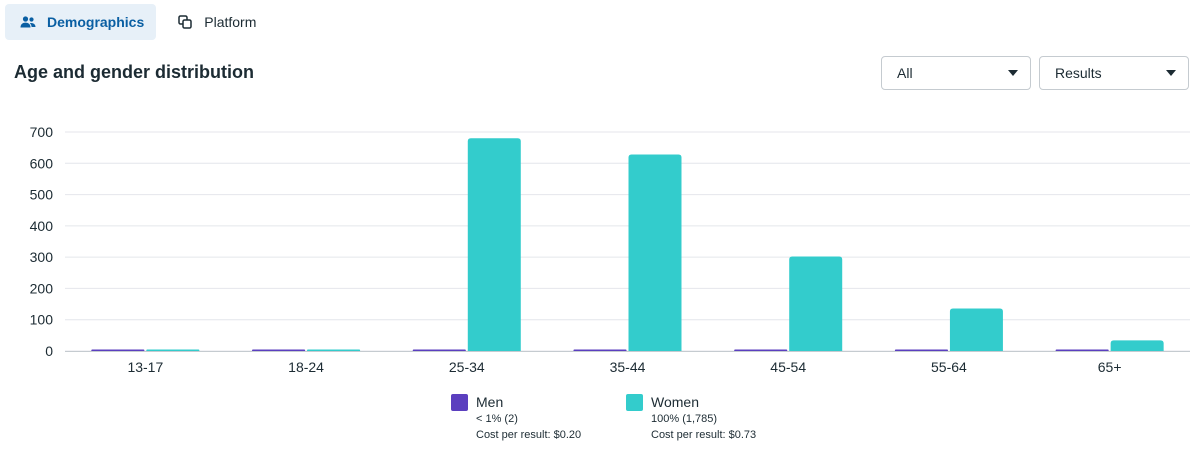 The image size is (1200, 451). Describe the element at coordinates (905, 73) in the screenshot. I see `breakdown-dropdown-value: All` at that location.